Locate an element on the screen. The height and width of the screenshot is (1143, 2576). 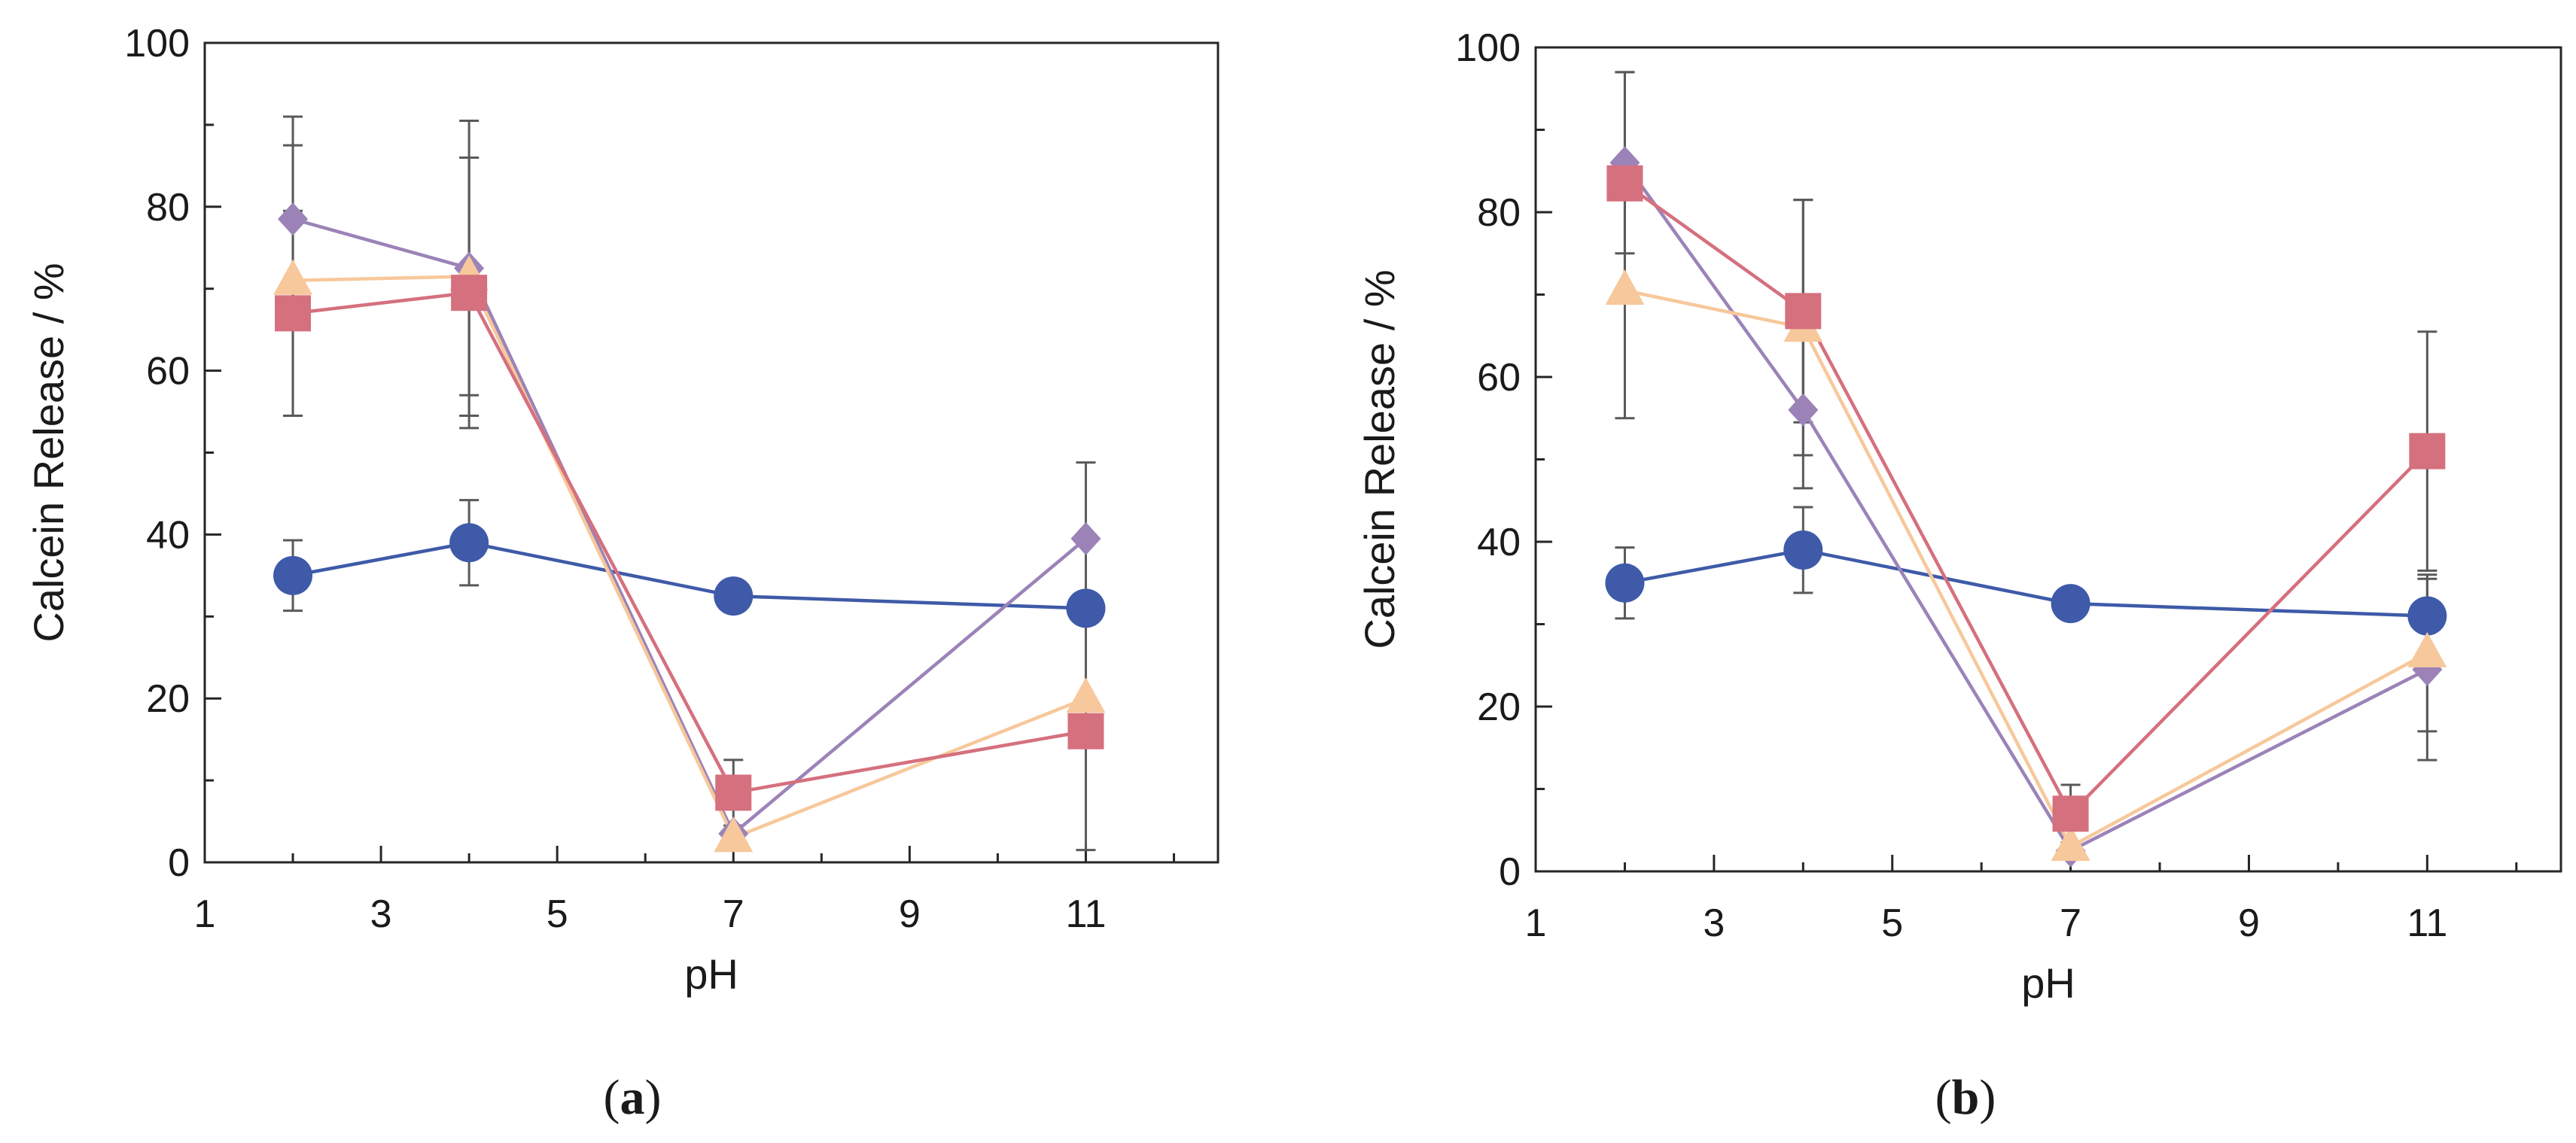
caption-letter: a is located at coordinates (633, 1097).